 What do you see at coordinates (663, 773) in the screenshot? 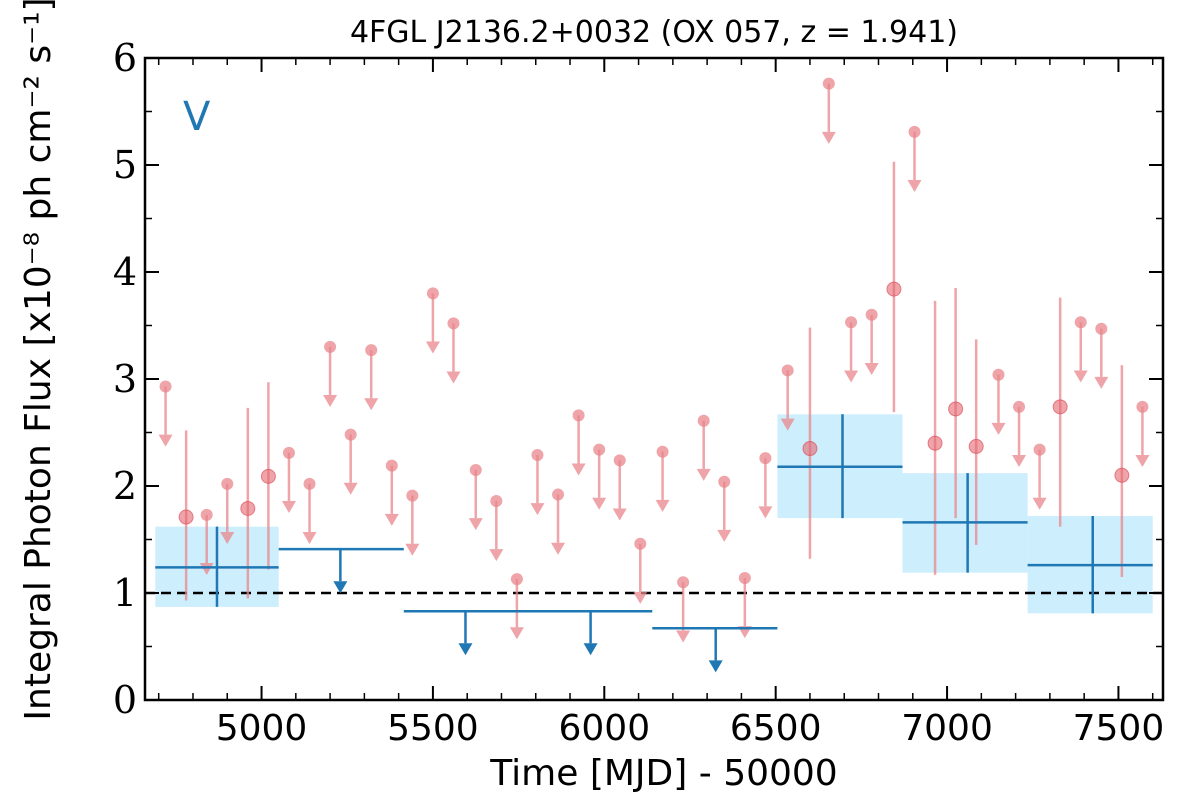
I see `x-axis-label: Time [MJD] - 50000` at bounding box center [663, 773].